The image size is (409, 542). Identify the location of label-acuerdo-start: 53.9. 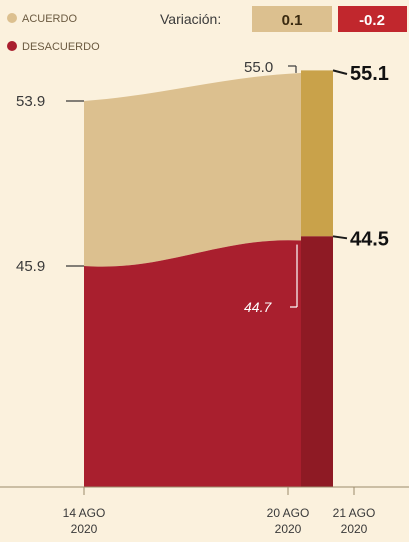
(30, 101).